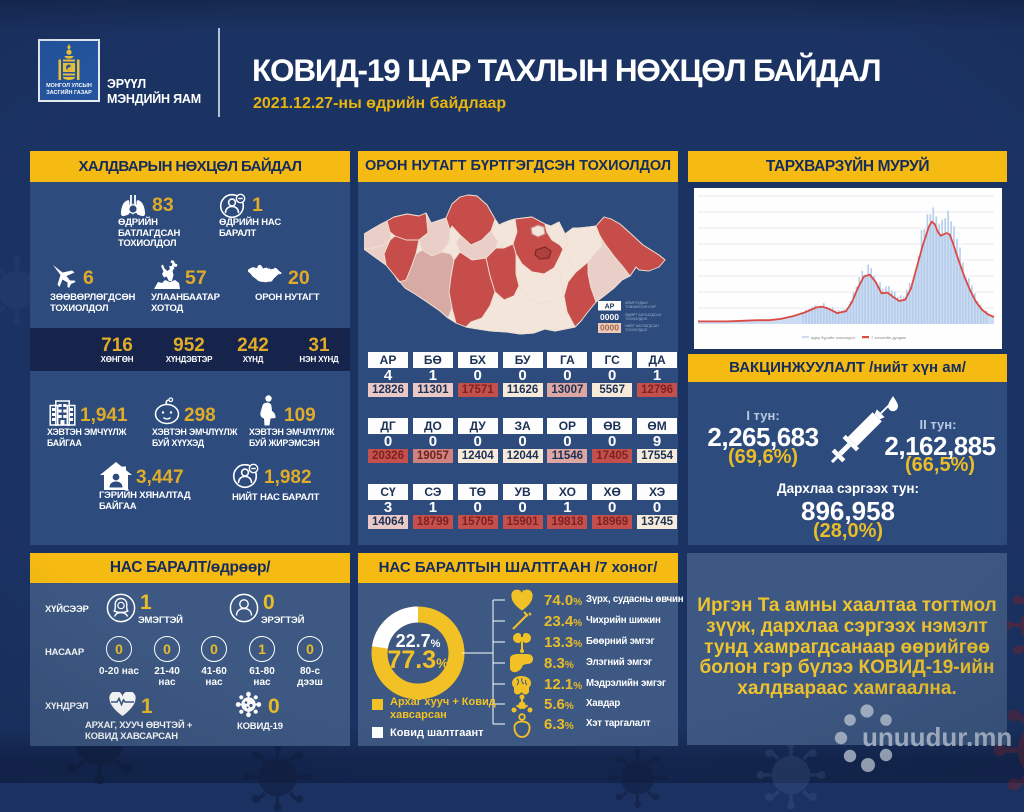  Describe the element at coordinates (418, 660) in the screenshot. I see `svg-text: 77.3%` at that location.